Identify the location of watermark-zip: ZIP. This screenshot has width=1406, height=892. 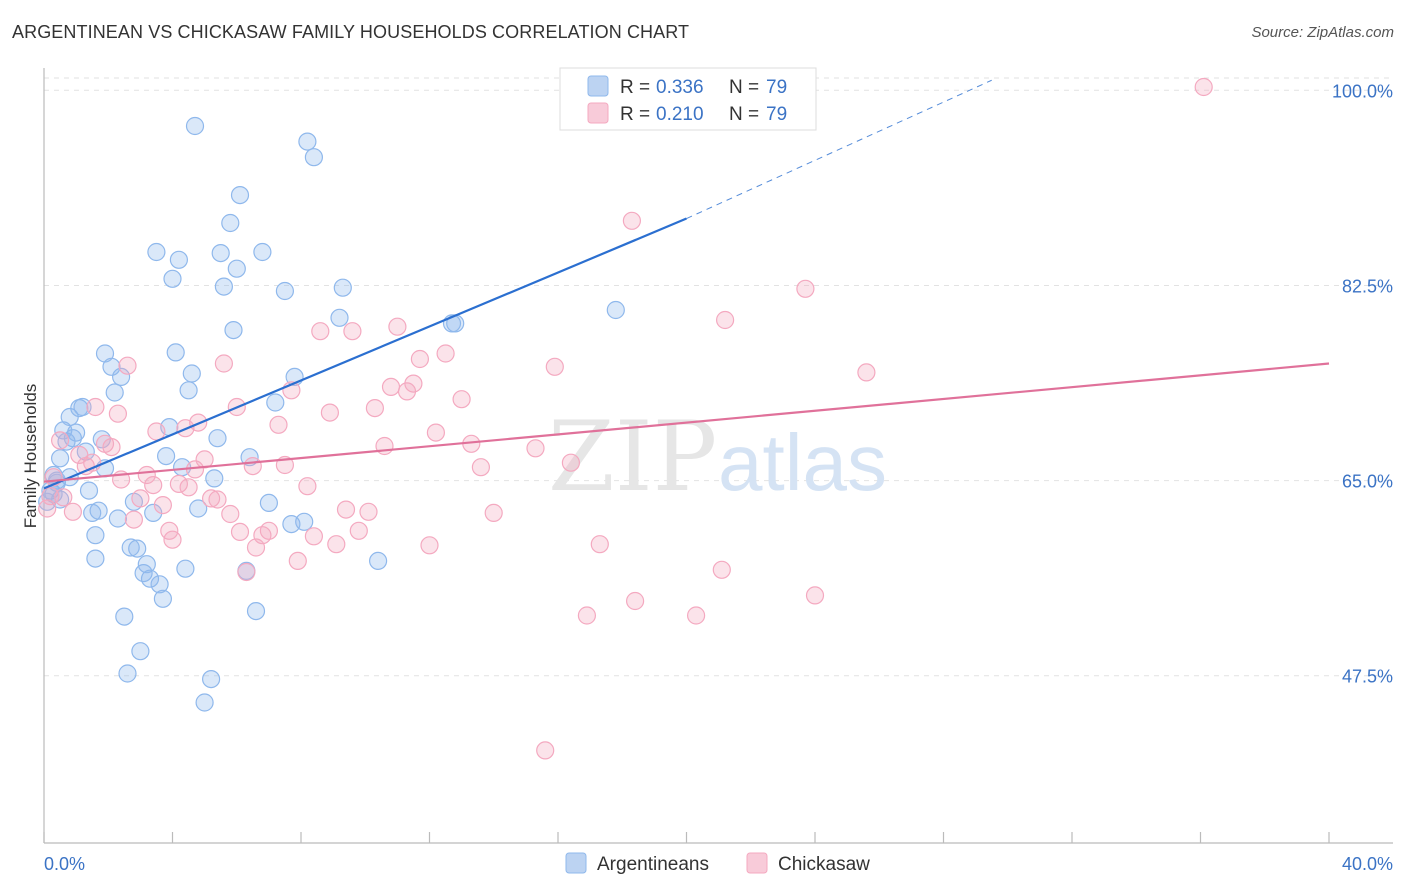
(632, 457).